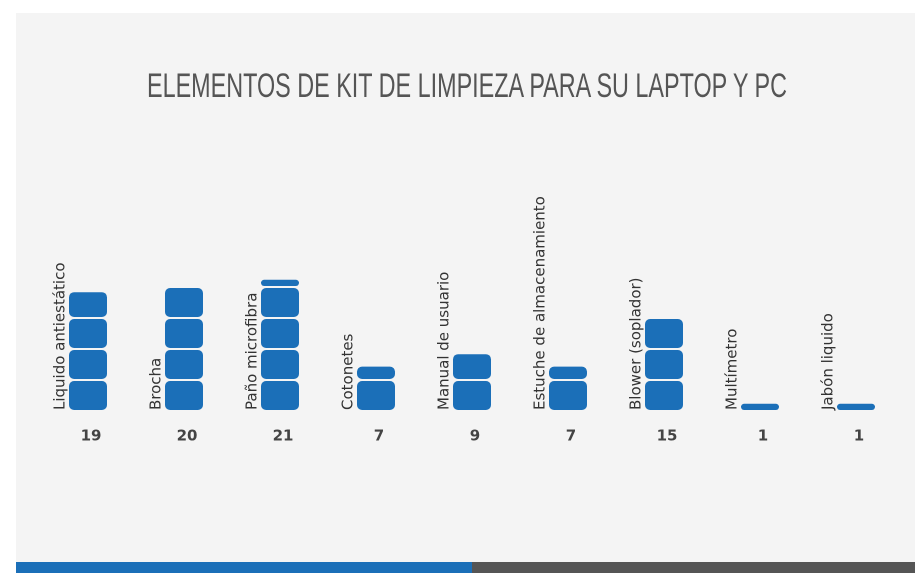 This screenshot has width=915, height=573. Describe the element at coordinates (156, 384) in the screenshot. I see `category-label: Brocha` at that location.